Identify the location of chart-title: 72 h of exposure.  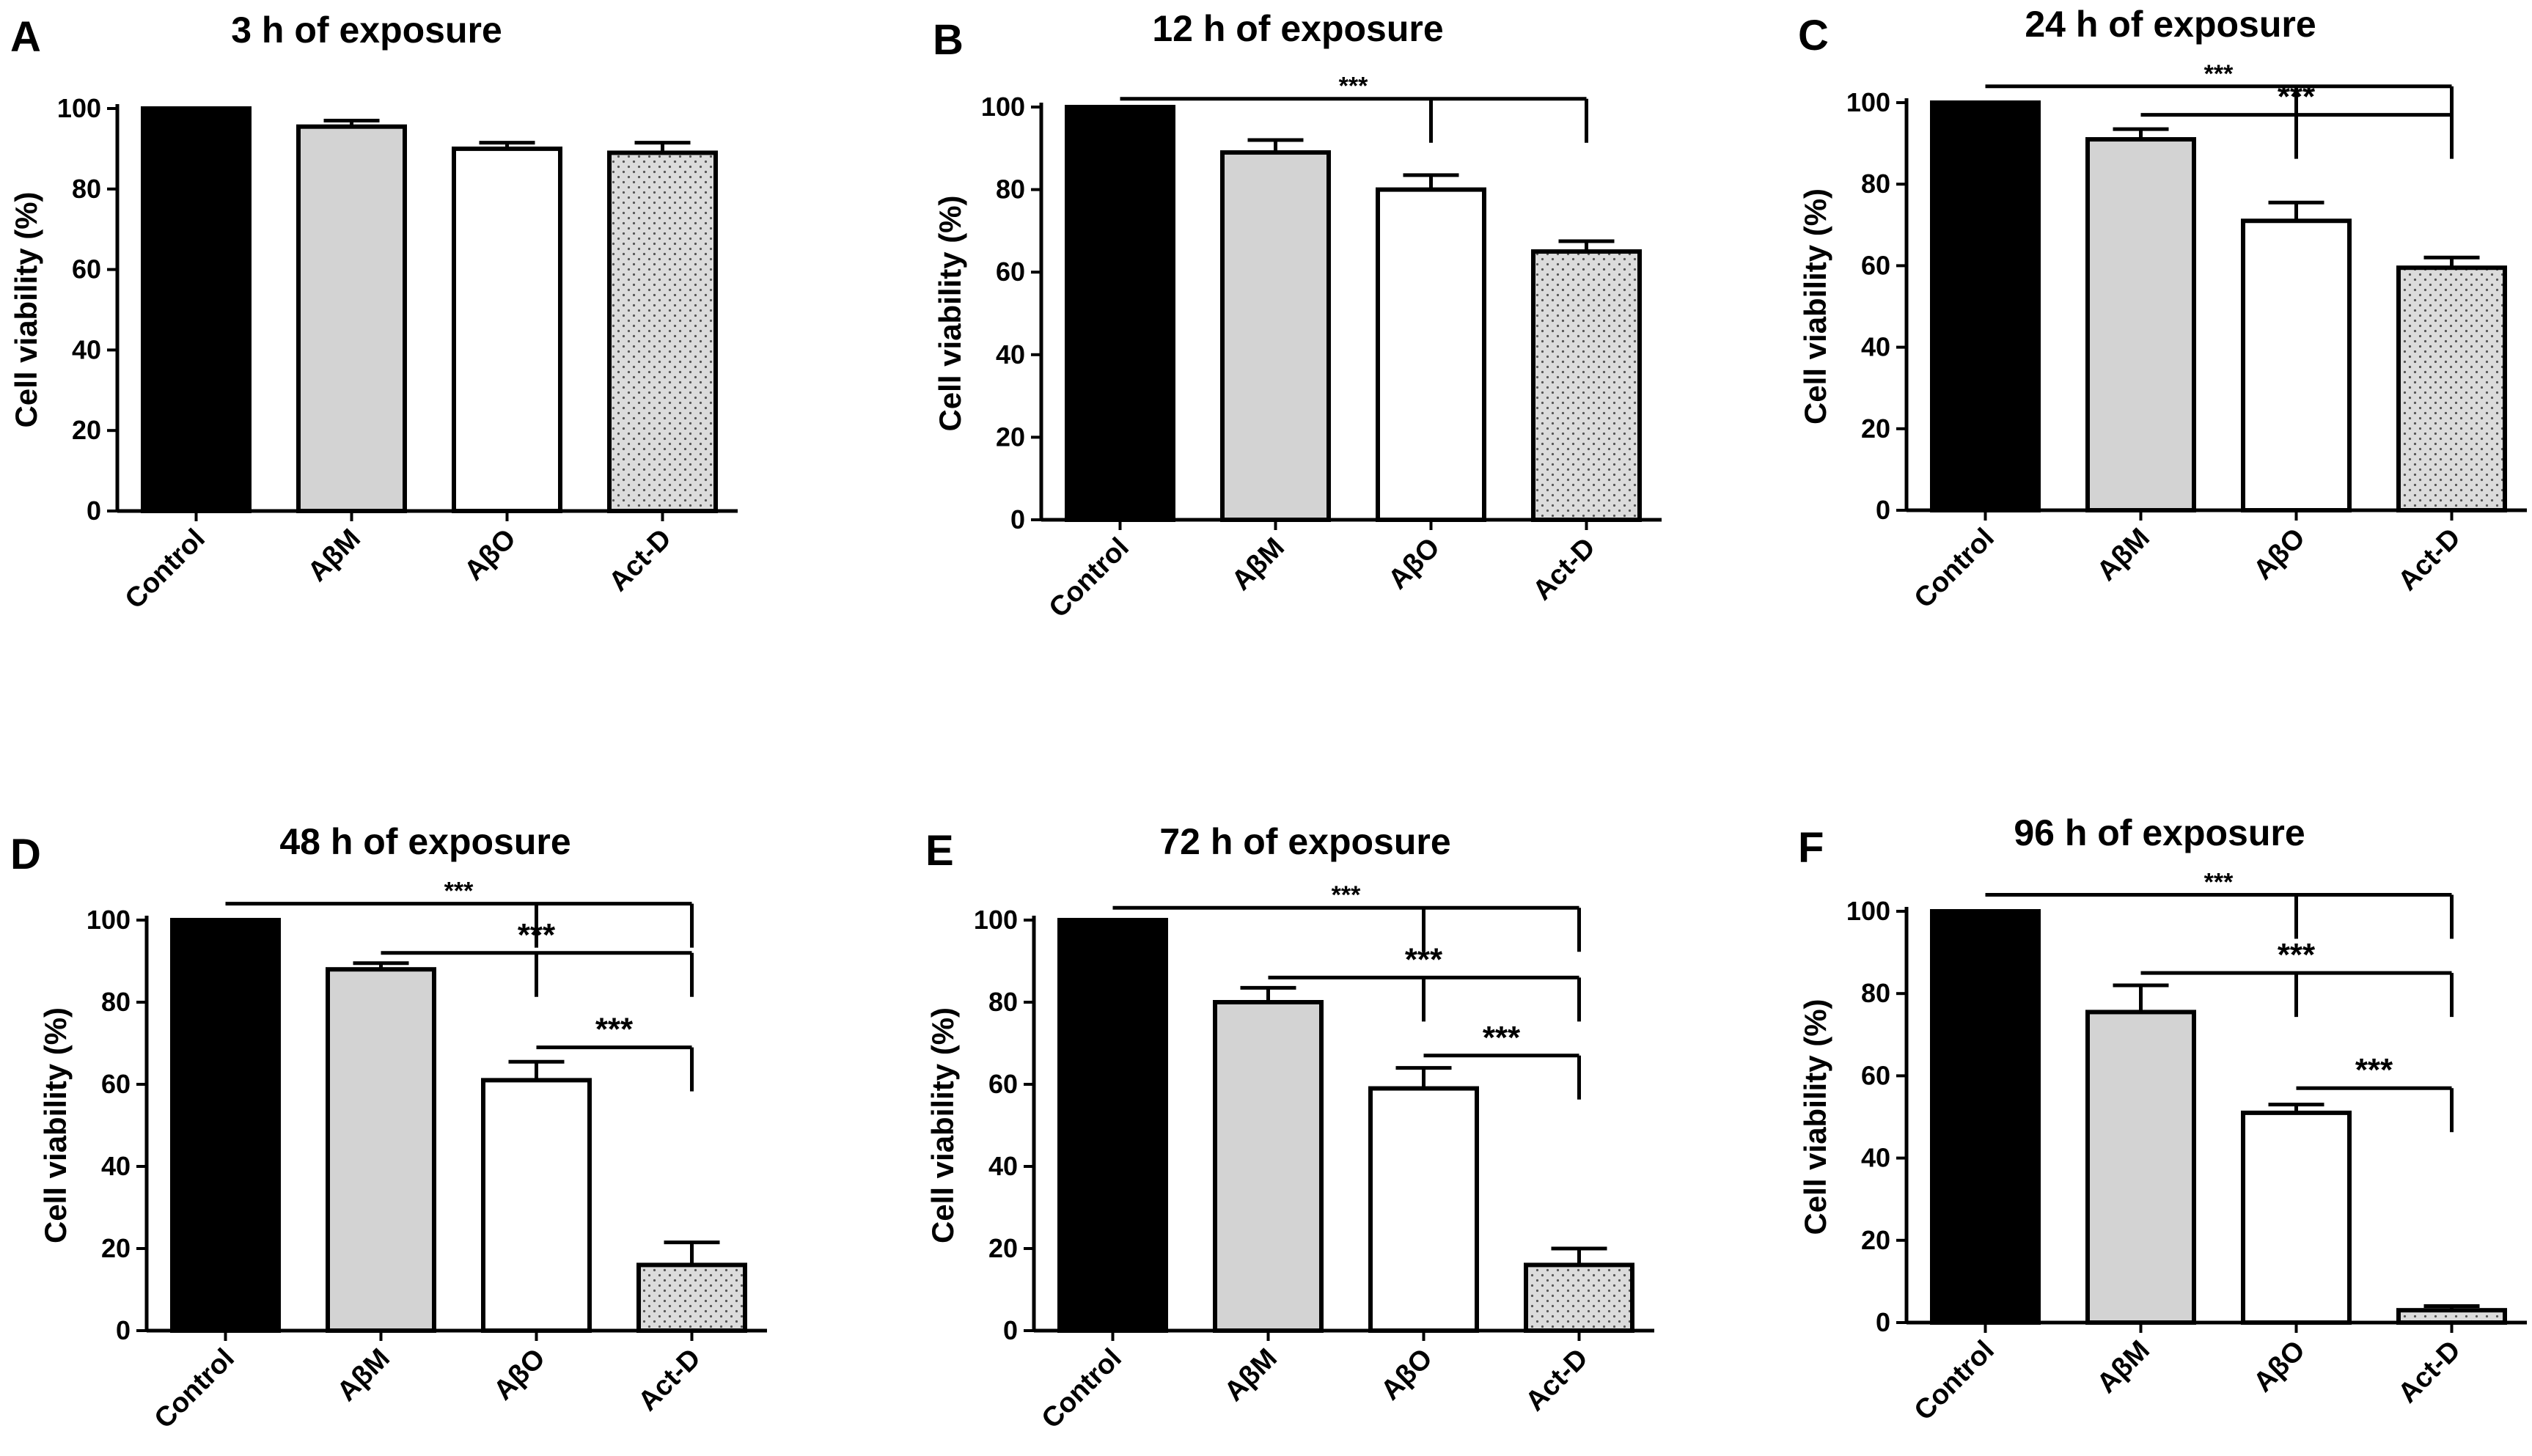
(1304, 841).